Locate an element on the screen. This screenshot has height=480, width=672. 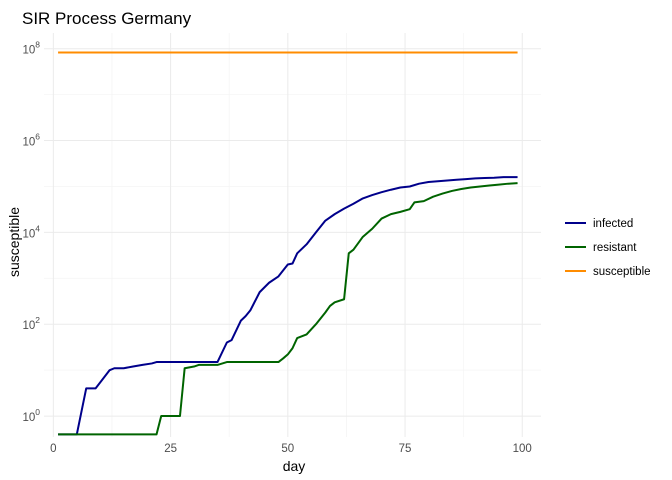
x-tick-label: 25 is located at coordinates (170, 449).